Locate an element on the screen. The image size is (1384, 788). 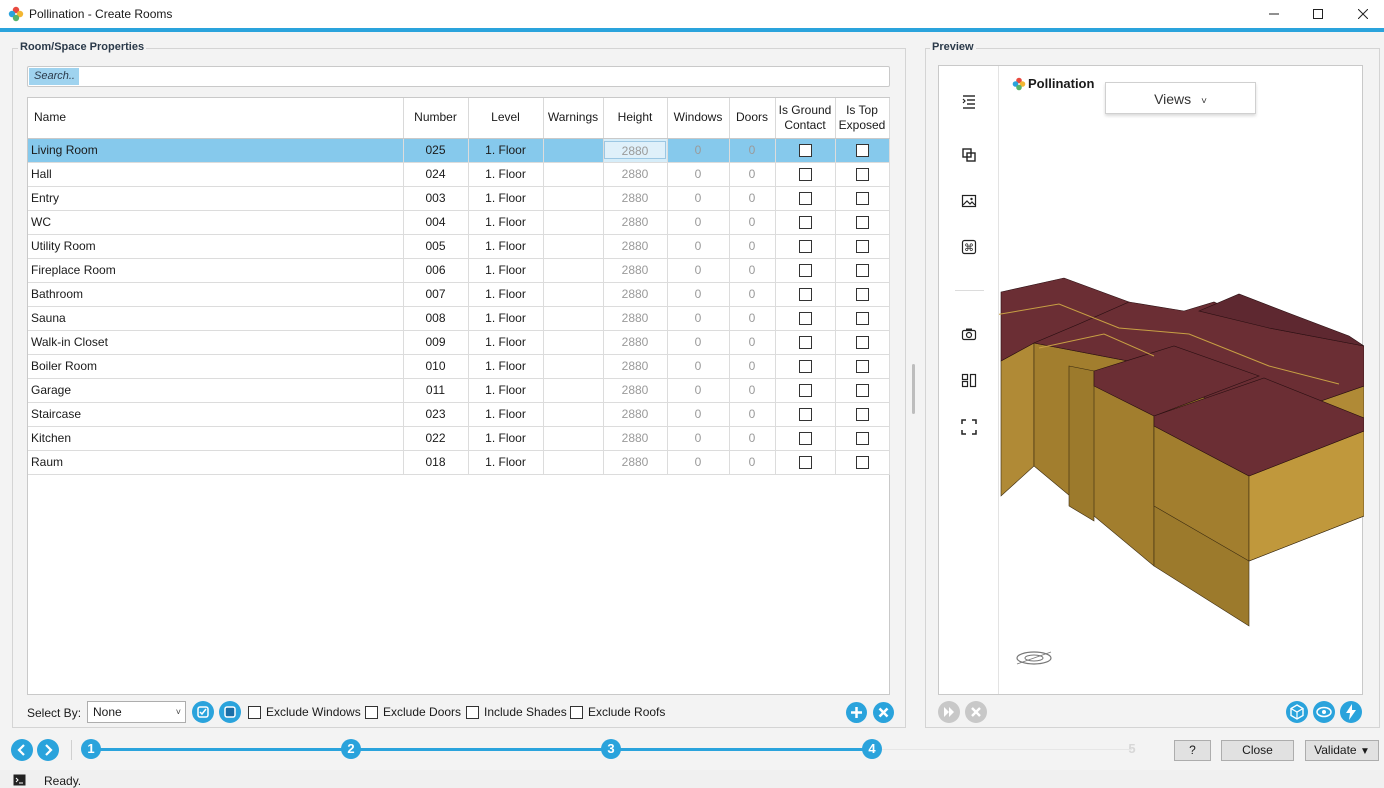
3d-model-button is located at coordinates (1297, 712).